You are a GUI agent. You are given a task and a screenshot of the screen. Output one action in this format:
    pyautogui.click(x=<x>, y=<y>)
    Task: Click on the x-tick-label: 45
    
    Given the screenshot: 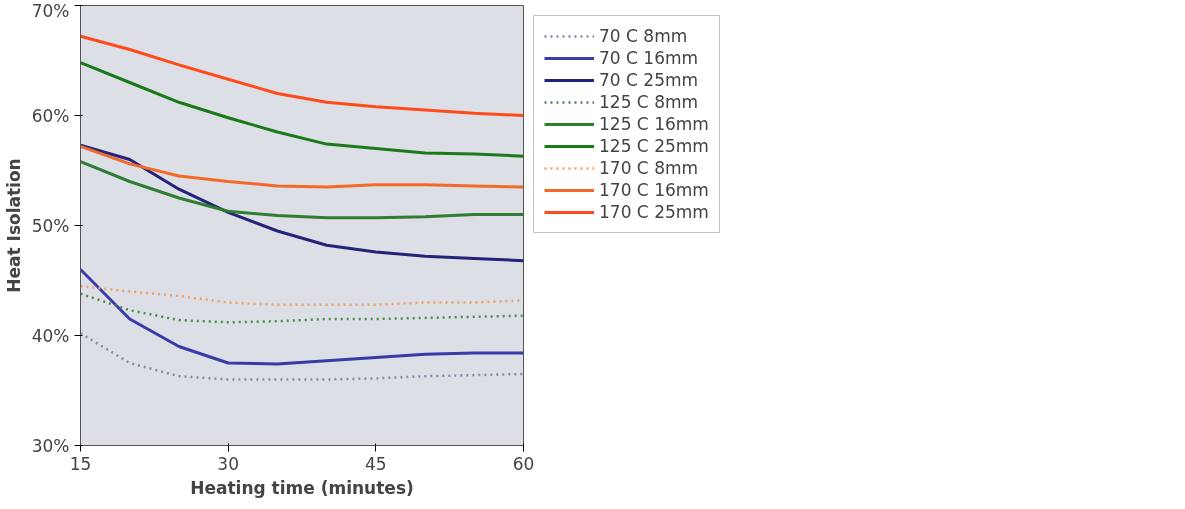 What is the action you would take?
    pyautogui.click(x=376, y=463)
    